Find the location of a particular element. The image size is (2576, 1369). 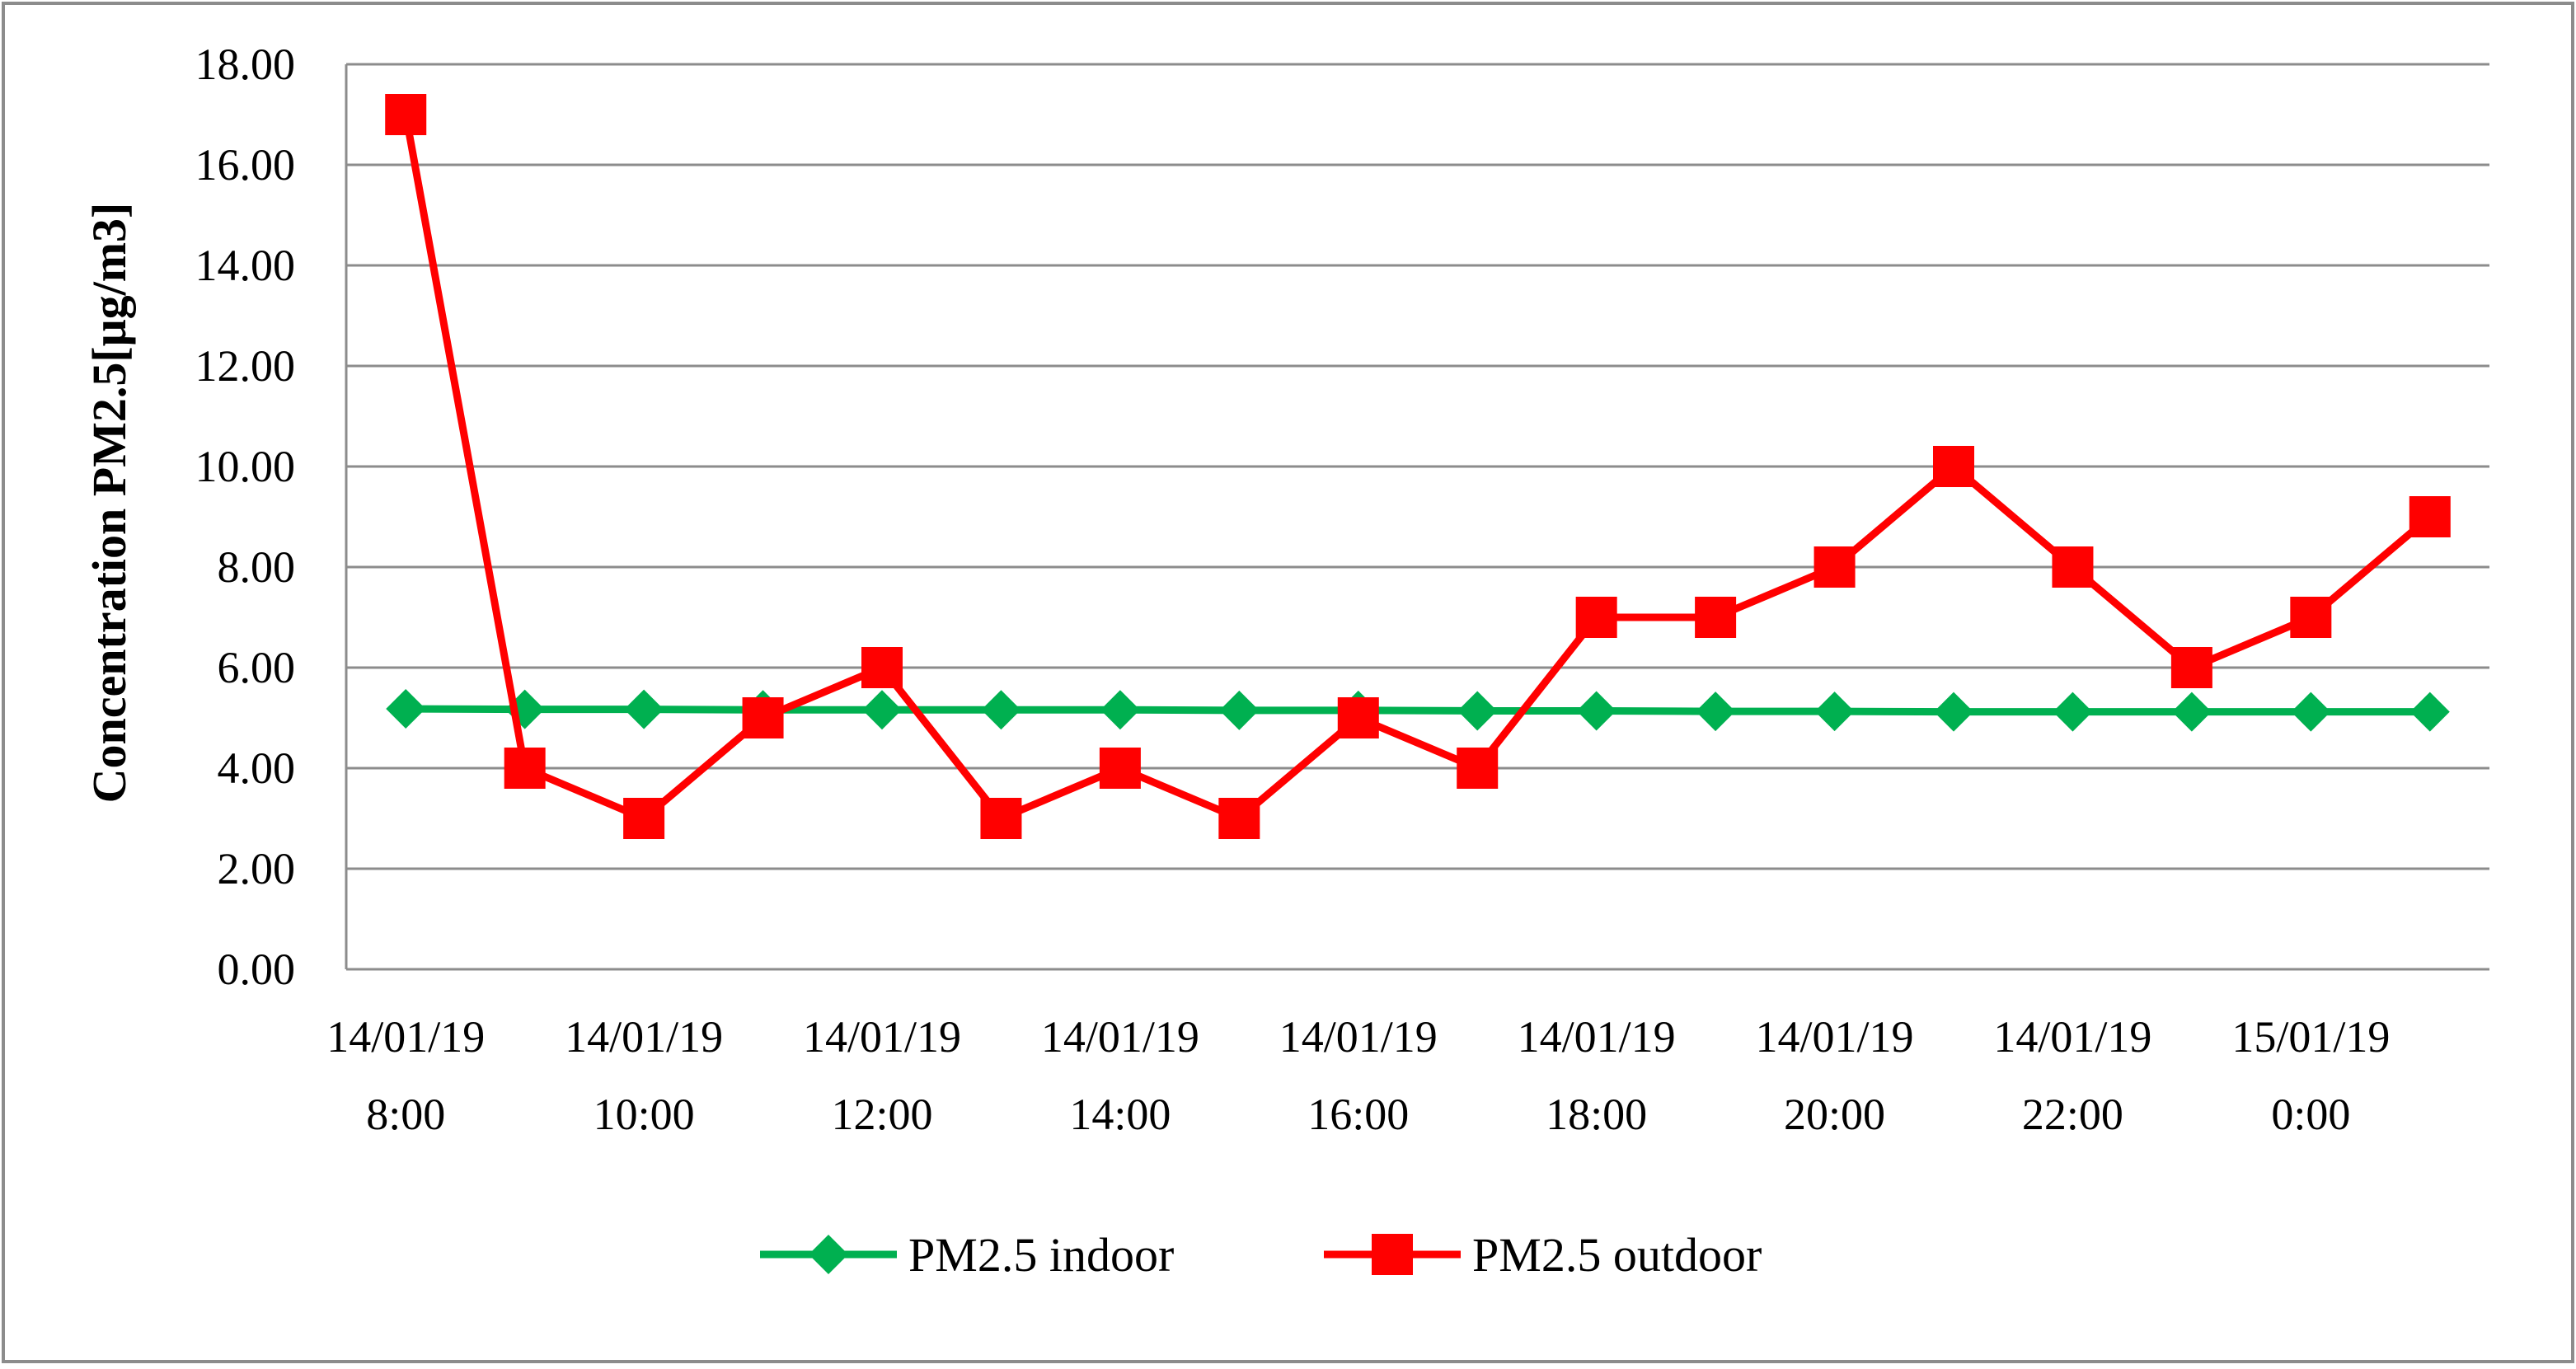

y-tick-label: 14.00 is located at coordinates (246, 265).